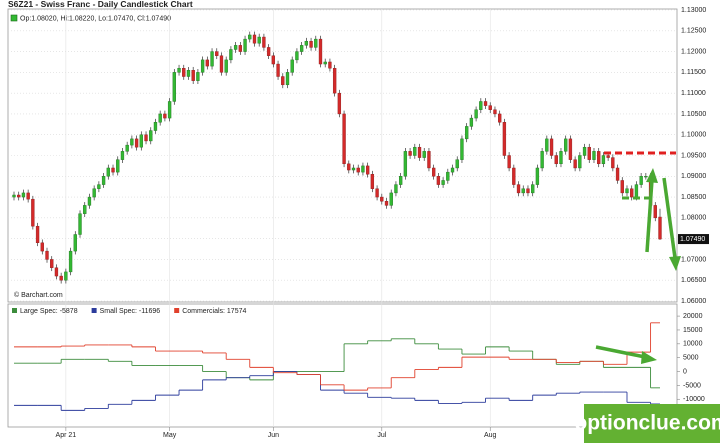  I want to click on y-tick-label: 1.09500, so click(693, 155).